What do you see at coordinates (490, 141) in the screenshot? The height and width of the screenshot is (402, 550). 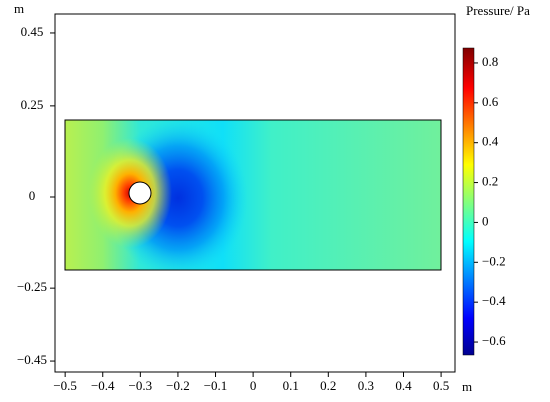 I see `colorbar-tick-label: 0.4` at bounding box center [490, 141].